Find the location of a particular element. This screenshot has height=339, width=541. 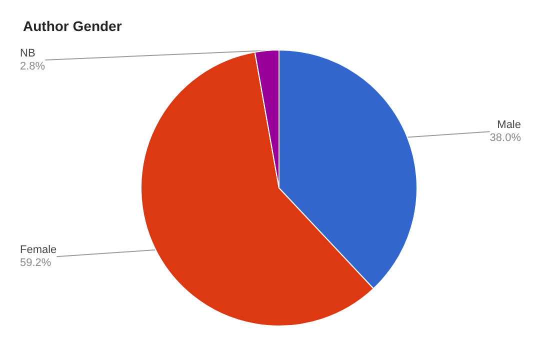

data-label: 2.8% is located at coordinates (33, 66).